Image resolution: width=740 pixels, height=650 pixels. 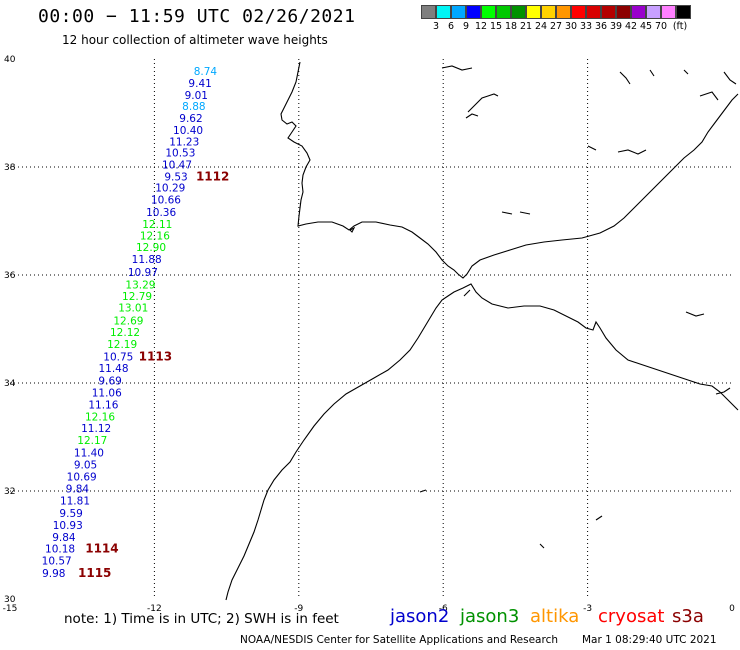 I want to click on color-scale-tick-label: 33, so click(x=586, y=26).